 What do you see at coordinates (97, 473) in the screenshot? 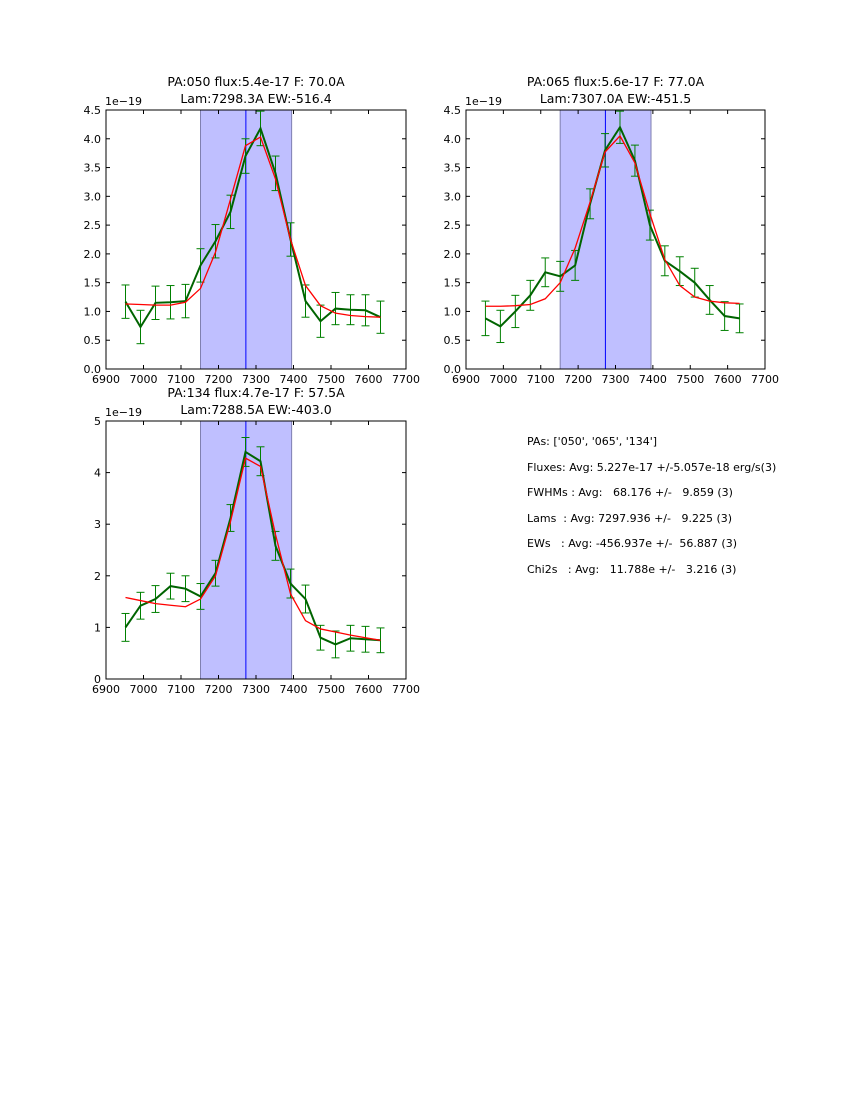
I see `y-tick-label: 4` at bounding box center [97, 473].